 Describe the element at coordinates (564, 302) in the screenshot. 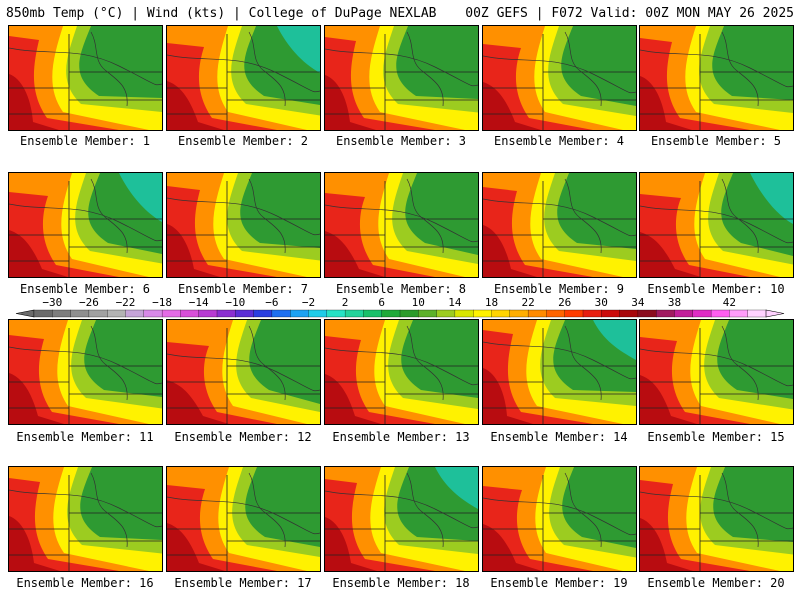

I see `colorbar-tick-label: 26` at that location.